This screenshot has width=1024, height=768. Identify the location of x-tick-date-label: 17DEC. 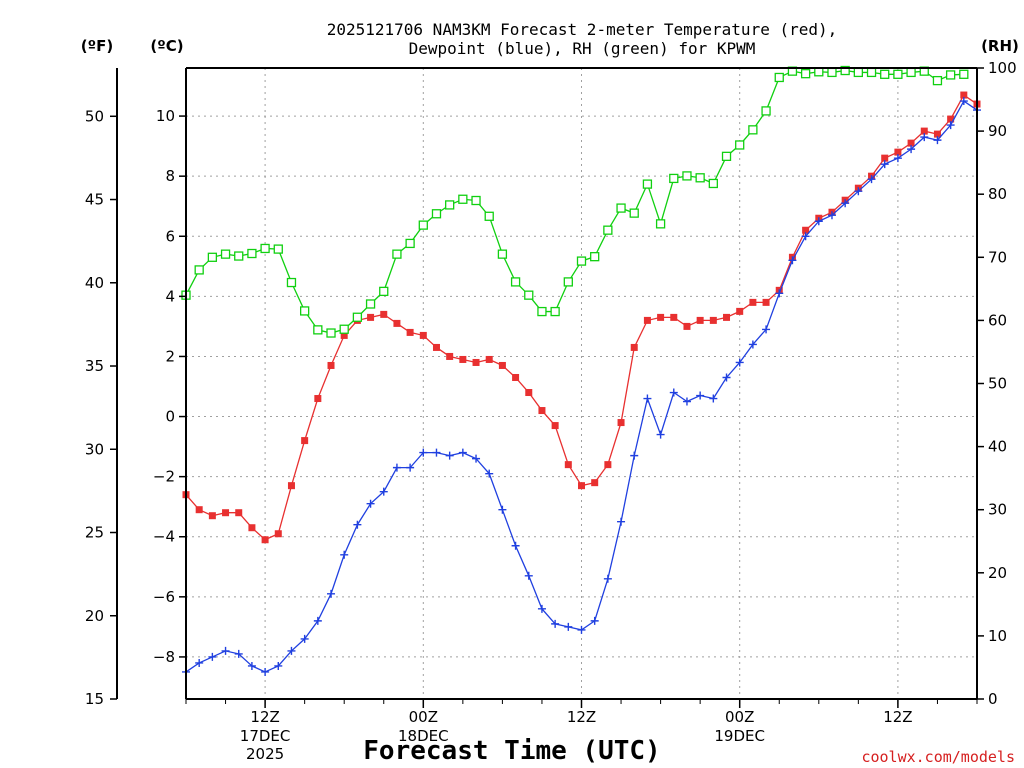
(265, 736).